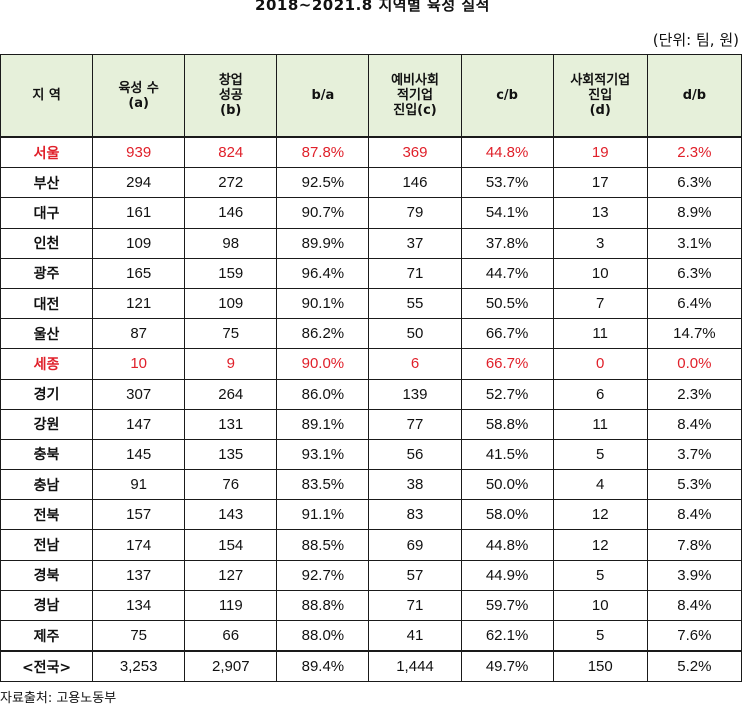 This screenshot has height=715, width=745. I want to click on value-cell-count-a: 157, so click(139, 515).